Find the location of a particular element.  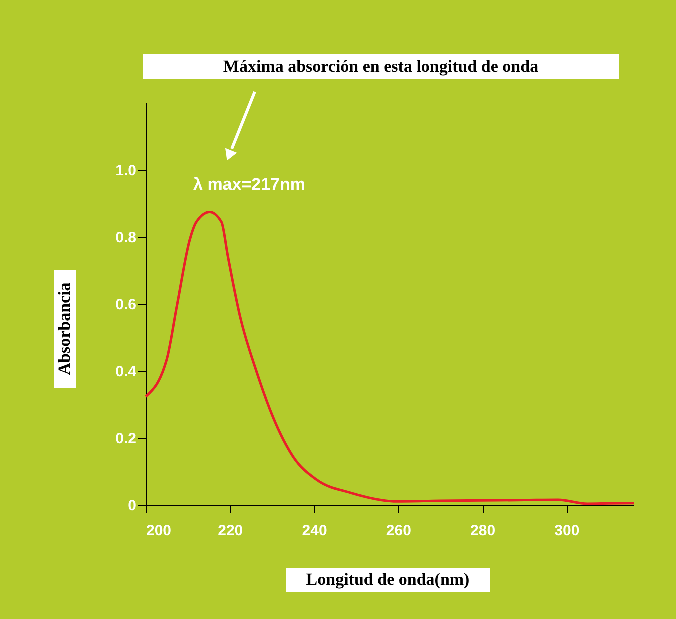

x-tick-label: 220 is located at coordinates (231, 531).